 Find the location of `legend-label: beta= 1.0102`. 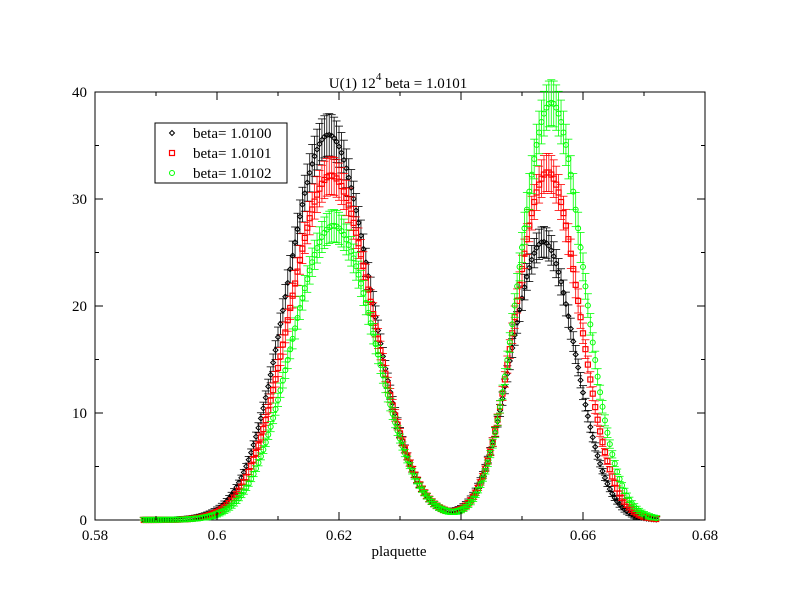

legend-label: beta= 1.0102 is located at coordinates (232, 174).